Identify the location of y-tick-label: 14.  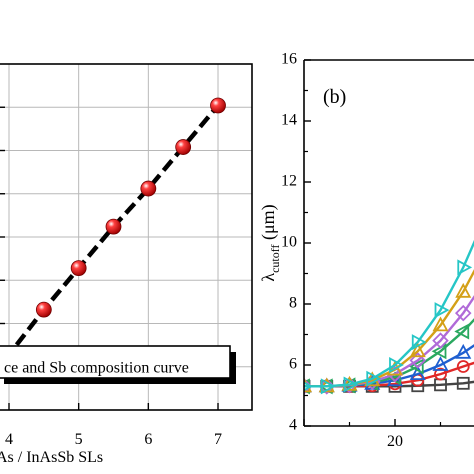
(289, 120).